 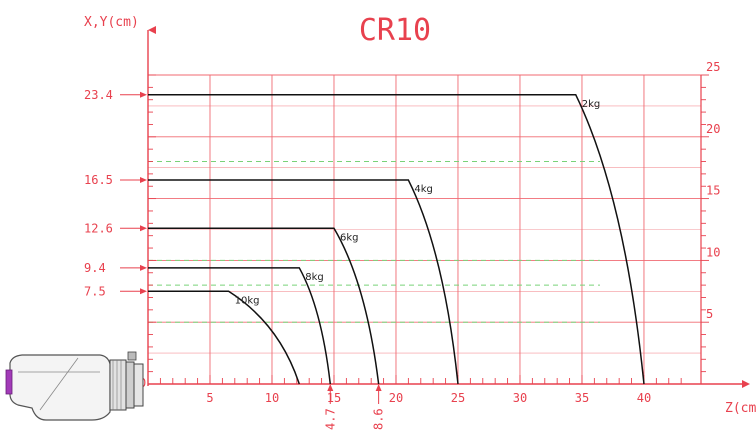 What do you see at coordinates (272, 398) in the screenshot?
I see `x-tick-label: 10` at bounding box center [272, 398].